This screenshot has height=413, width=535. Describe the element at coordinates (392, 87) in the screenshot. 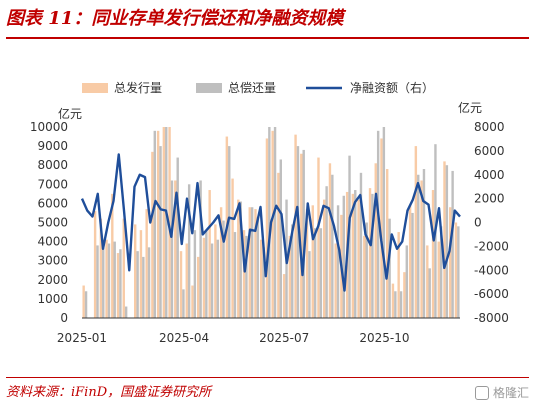

I see `legend-label-3: 净融资额（右）` at that location.